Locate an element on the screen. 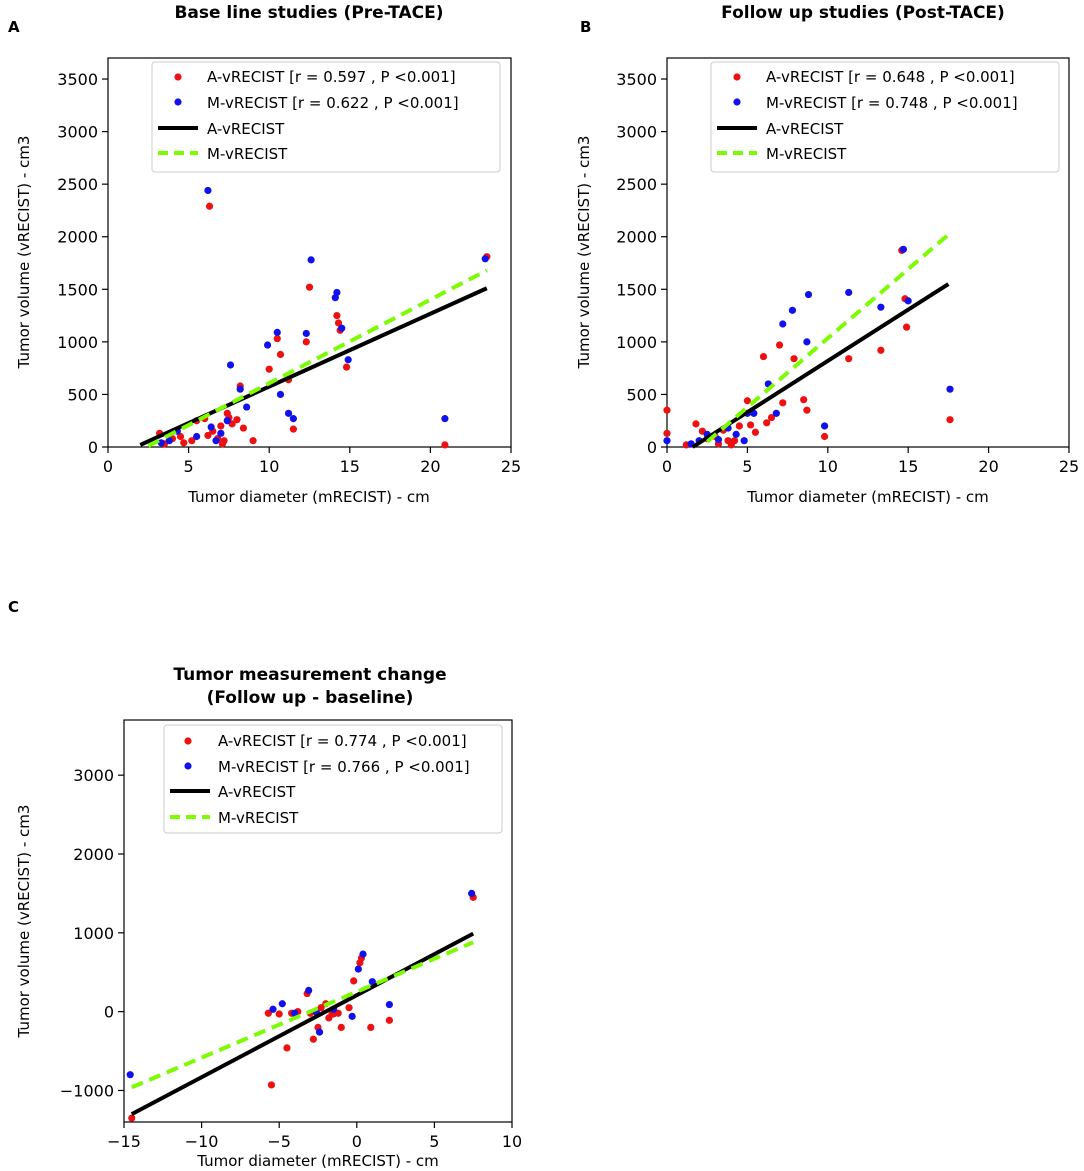 The height and width of the screenshot is (1171, 1084). y-axis: 0 500 1000 1500 2000 2500 3000 3500 is located at coordinates (641, 263).